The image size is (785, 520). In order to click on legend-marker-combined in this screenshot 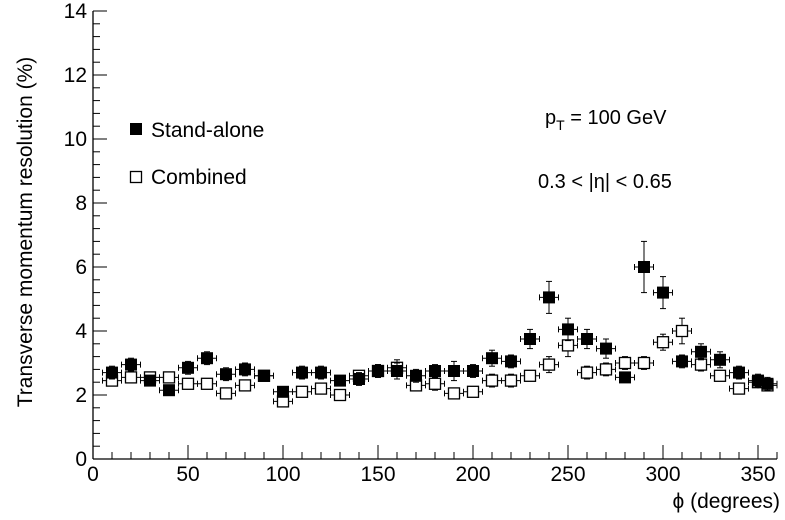, I will do `click(136, 177)`.